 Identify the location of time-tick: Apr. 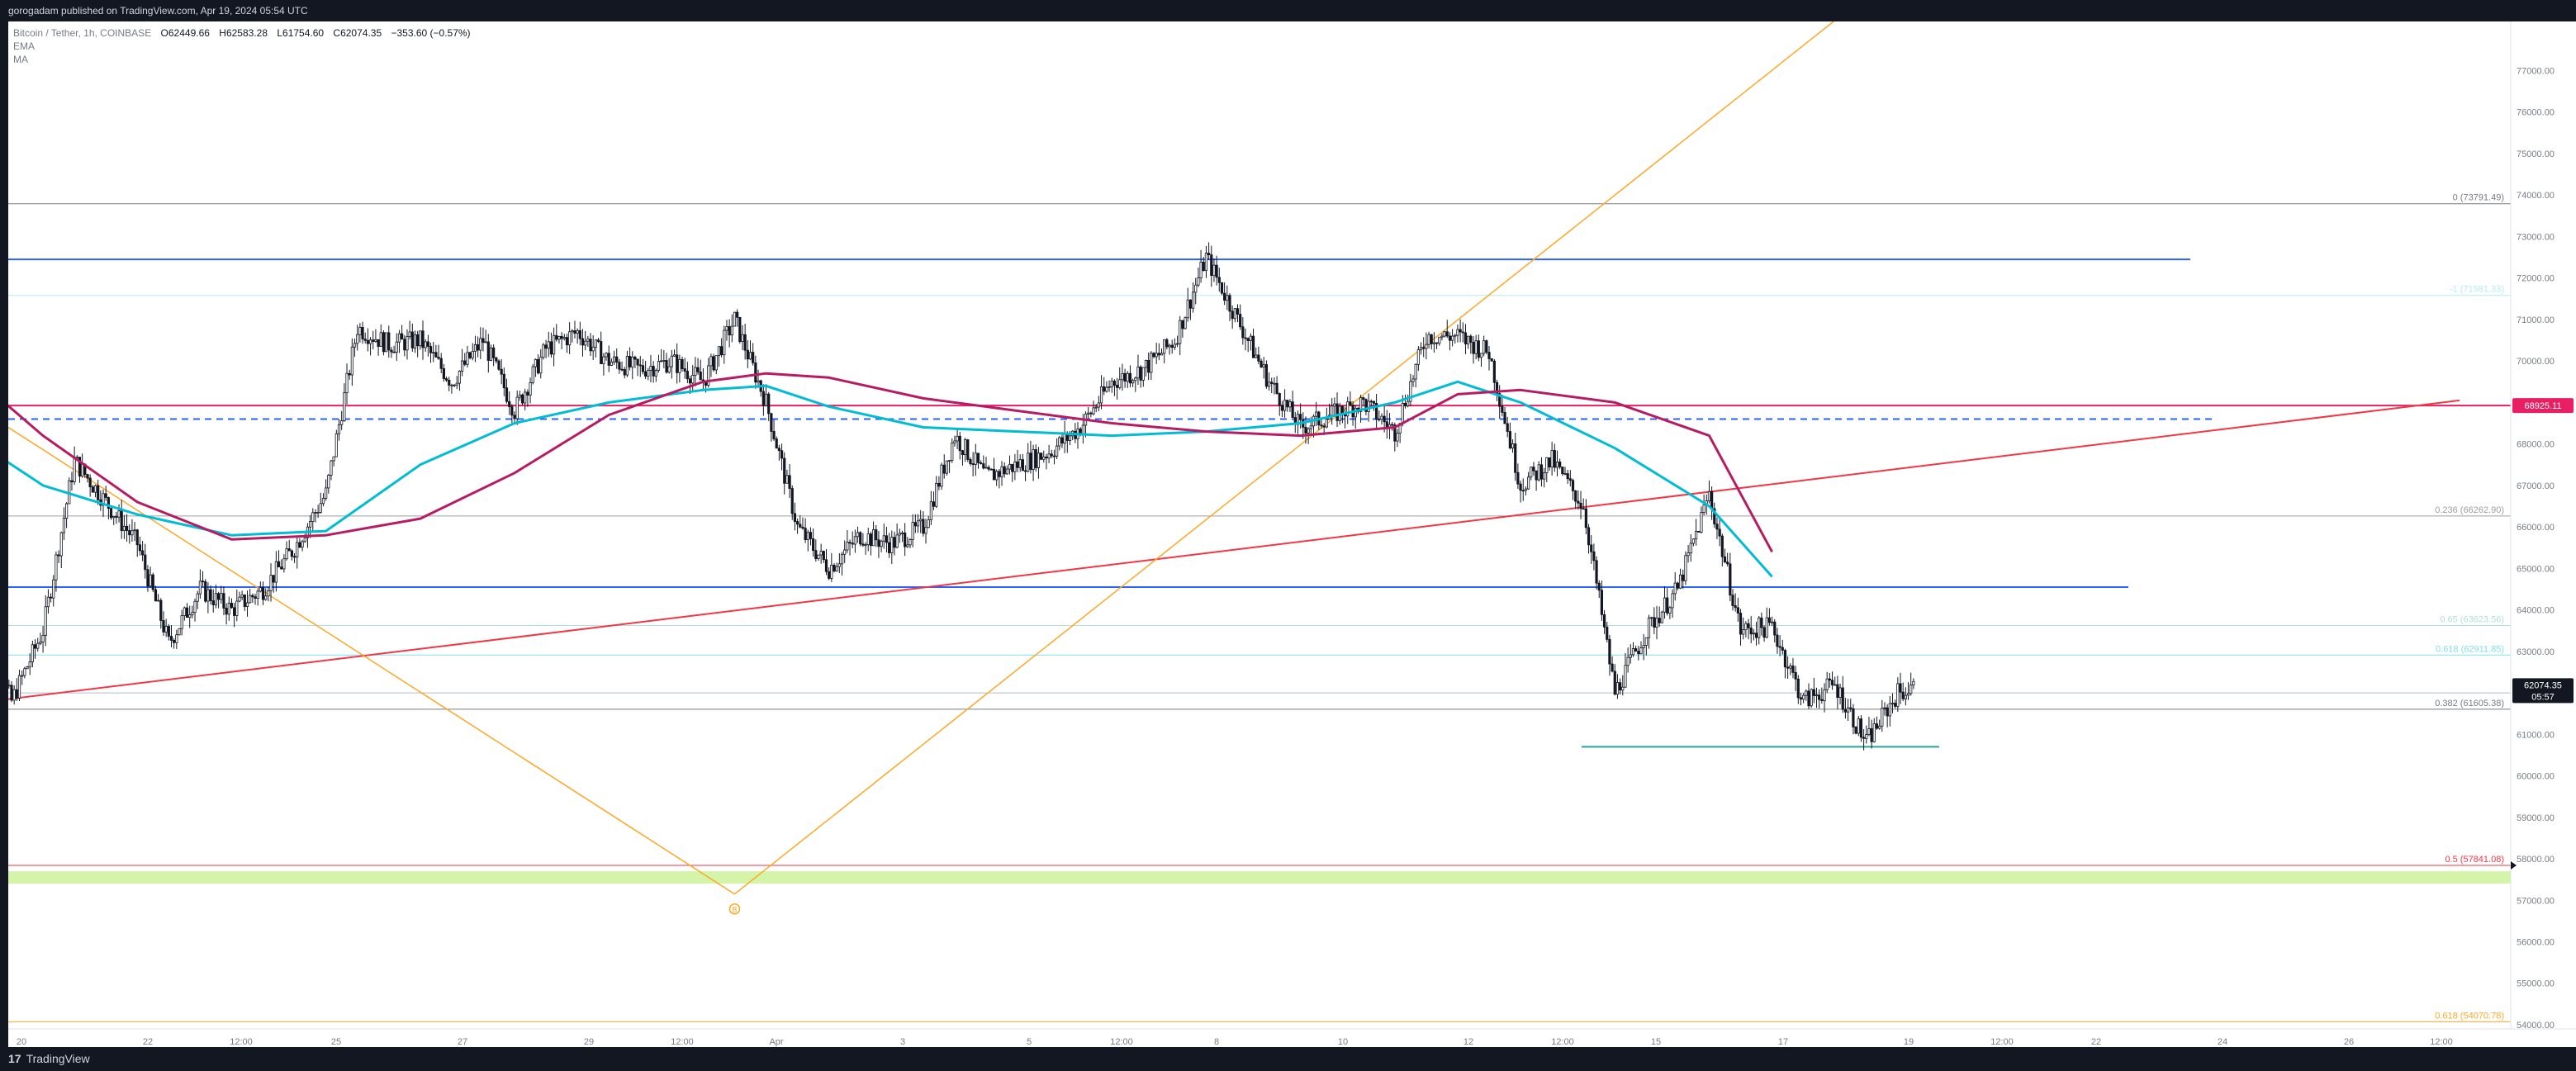
(776, 1042).